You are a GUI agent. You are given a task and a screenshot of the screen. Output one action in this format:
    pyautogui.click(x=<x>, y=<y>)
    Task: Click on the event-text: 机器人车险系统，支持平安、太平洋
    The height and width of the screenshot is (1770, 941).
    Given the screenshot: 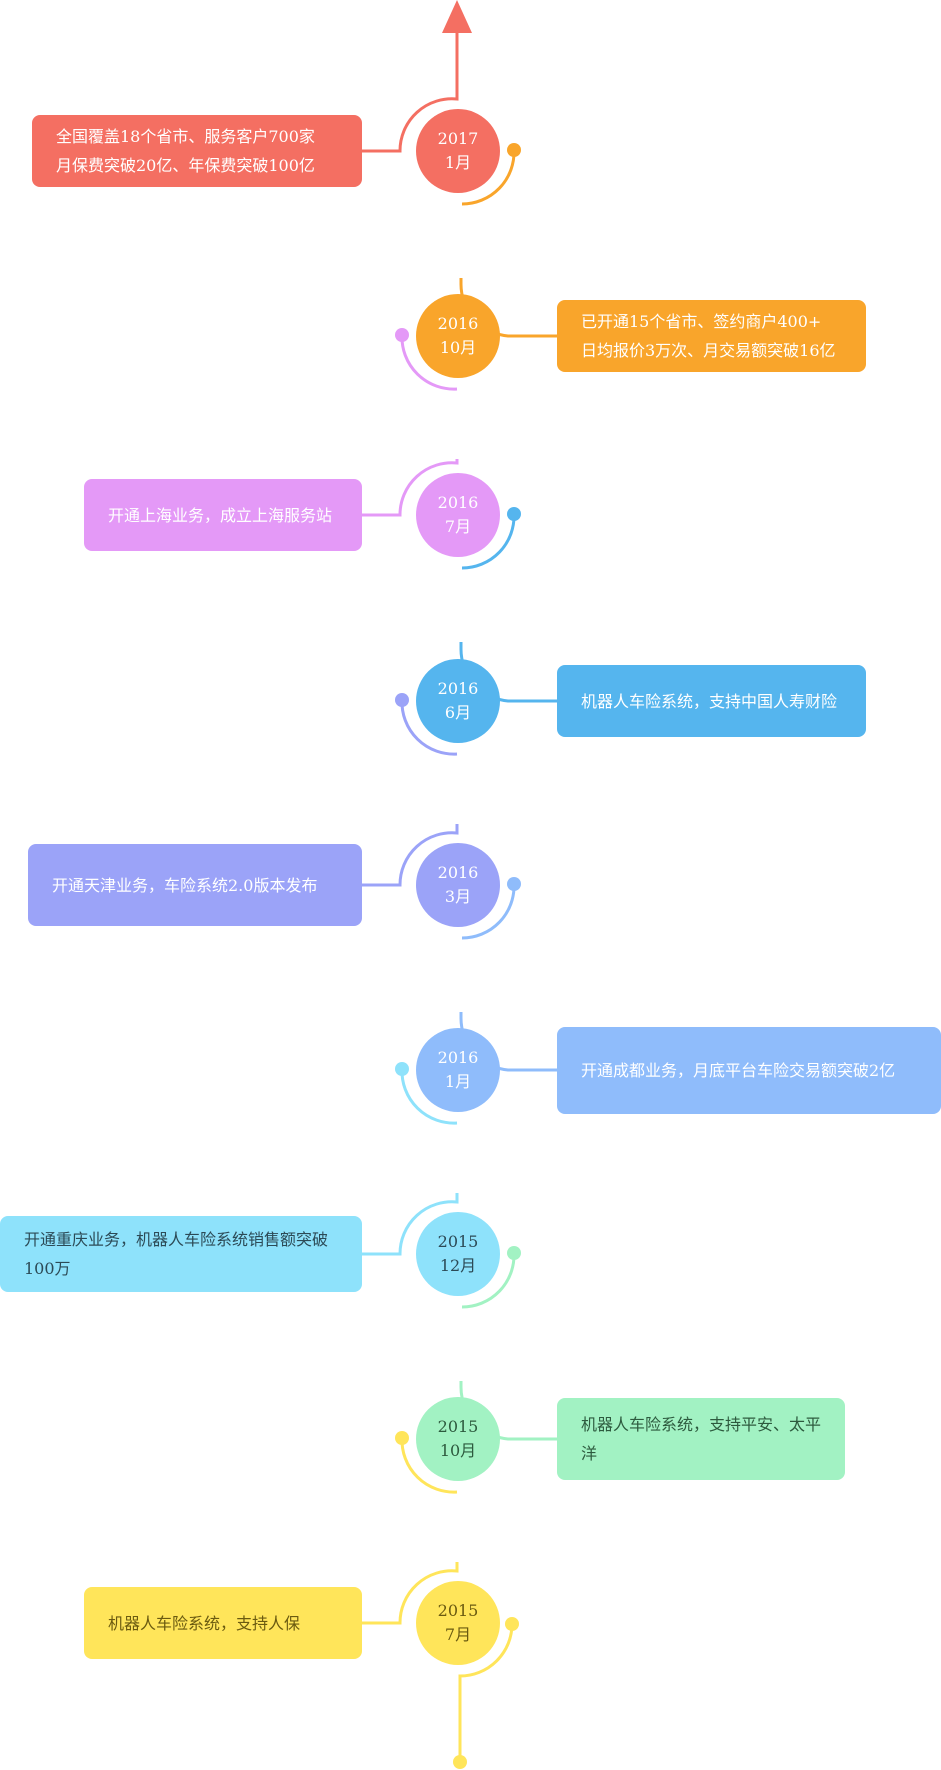 What is the action you would take?
    pyautogui.click(x=701, y=1439)
    